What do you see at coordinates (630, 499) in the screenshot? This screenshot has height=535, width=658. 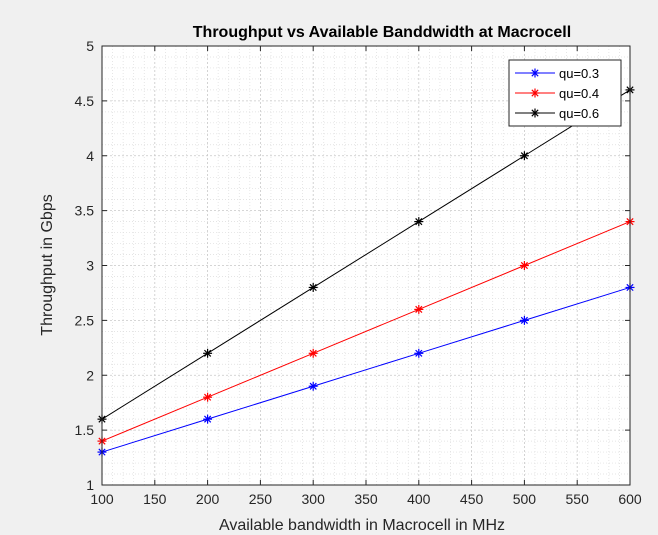 I see `x-tick-label: 600` at bounding box center [630, 499].